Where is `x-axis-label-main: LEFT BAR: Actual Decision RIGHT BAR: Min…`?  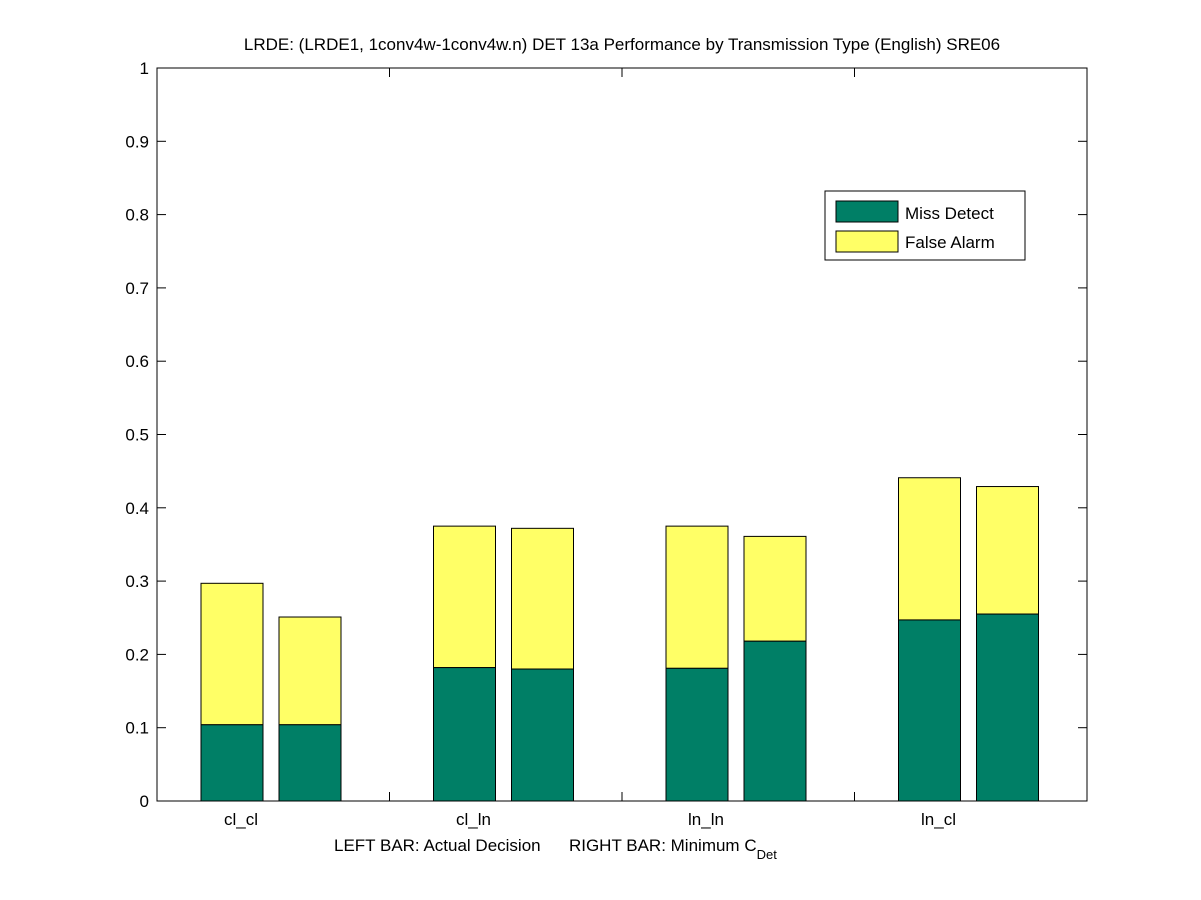
x-axis-label-main: LEFT BAR: Actual Decision RIGHT BAR: Min… is located at coordinates (545, 845).